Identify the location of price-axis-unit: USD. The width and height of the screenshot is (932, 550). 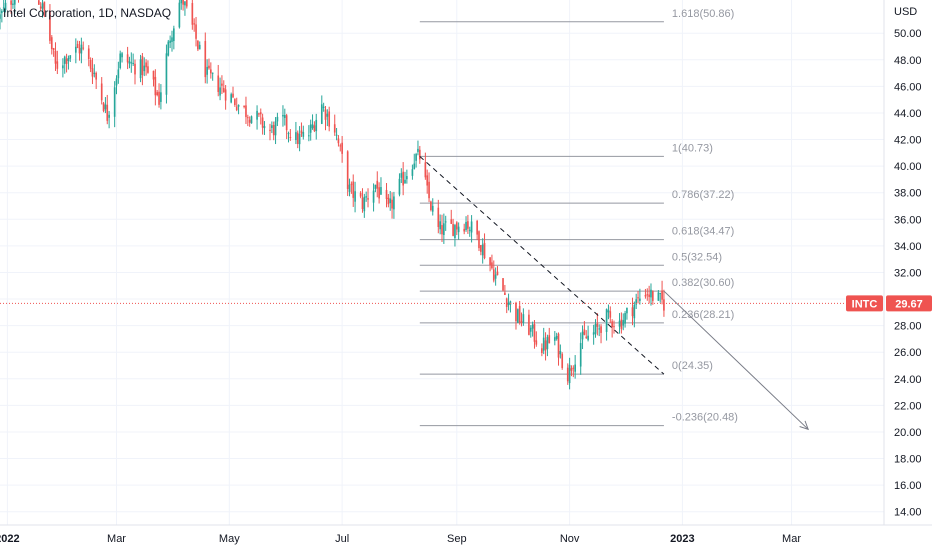
(905, 12).